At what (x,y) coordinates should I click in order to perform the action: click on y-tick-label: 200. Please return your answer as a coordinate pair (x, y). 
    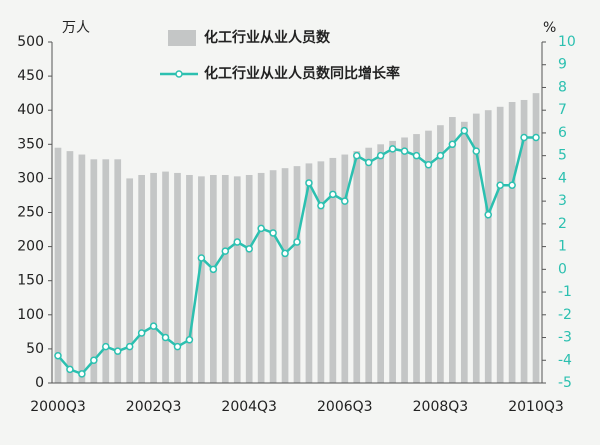
    Looking at the image, I should click on (30, 247).